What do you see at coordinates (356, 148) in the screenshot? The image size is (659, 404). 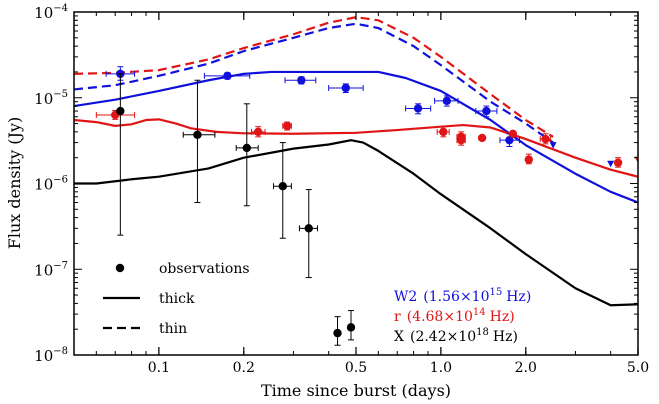 I see `model-thick-r` at bounding box center [356, 148].